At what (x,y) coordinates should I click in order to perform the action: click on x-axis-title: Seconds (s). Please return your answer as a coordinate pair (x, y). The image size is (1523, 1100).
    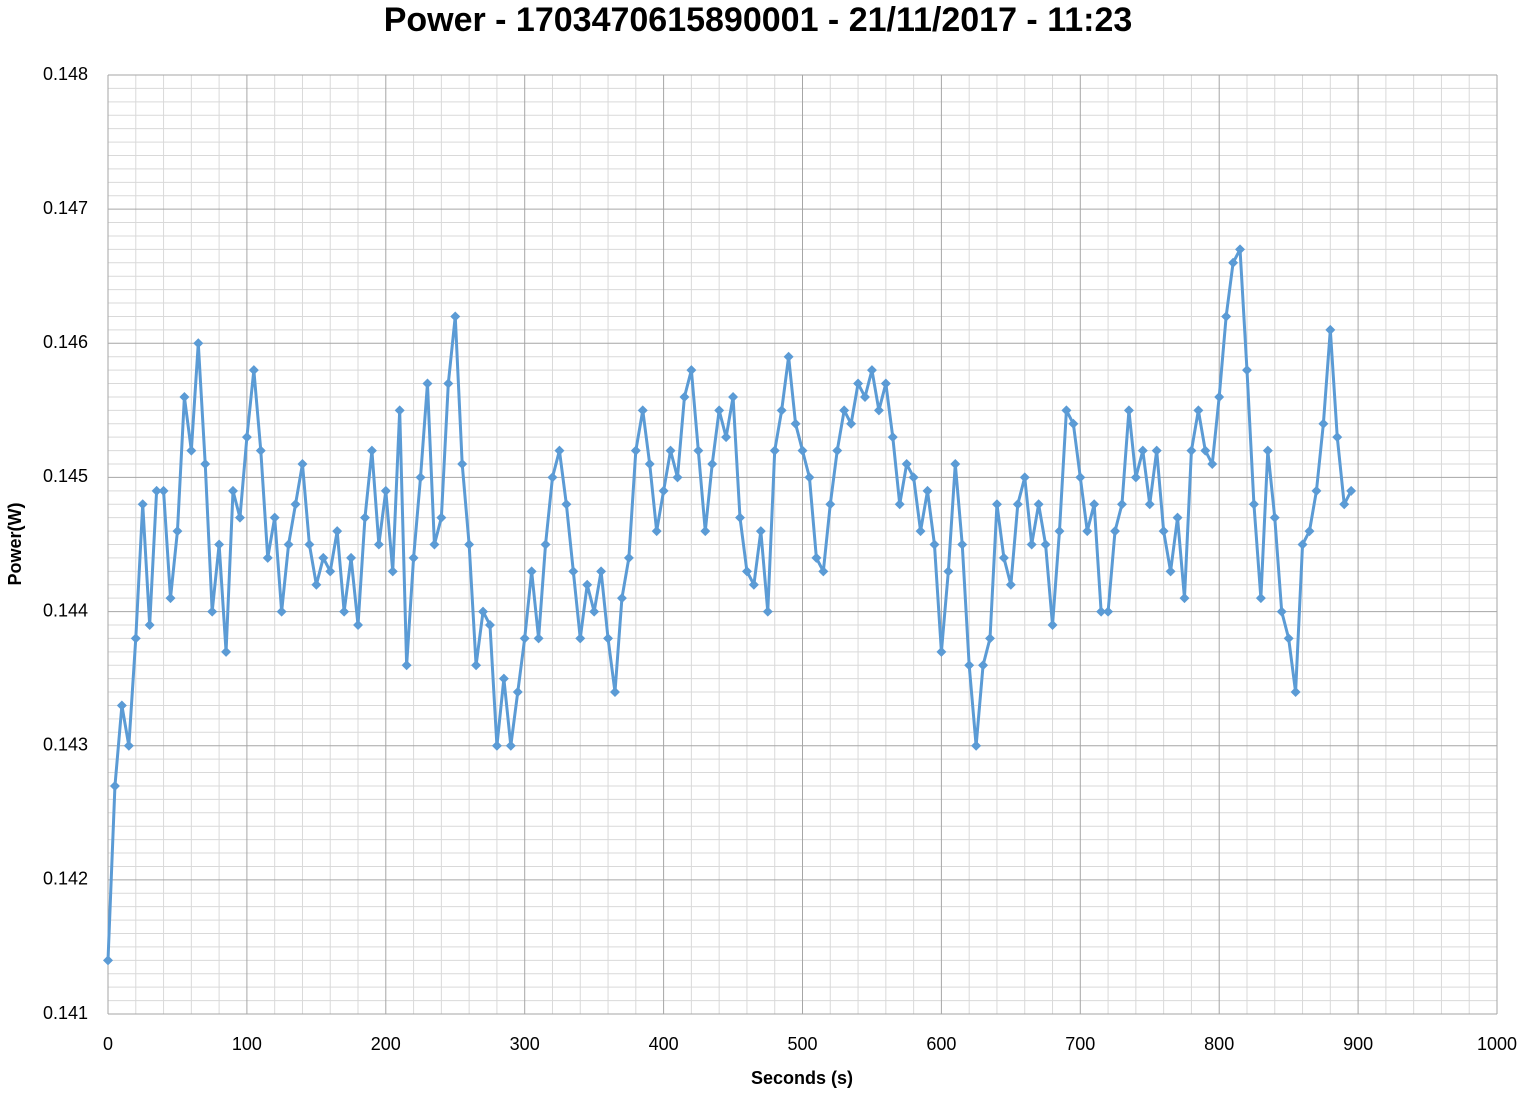
    Looking at the image, I should click on (802, 1078).